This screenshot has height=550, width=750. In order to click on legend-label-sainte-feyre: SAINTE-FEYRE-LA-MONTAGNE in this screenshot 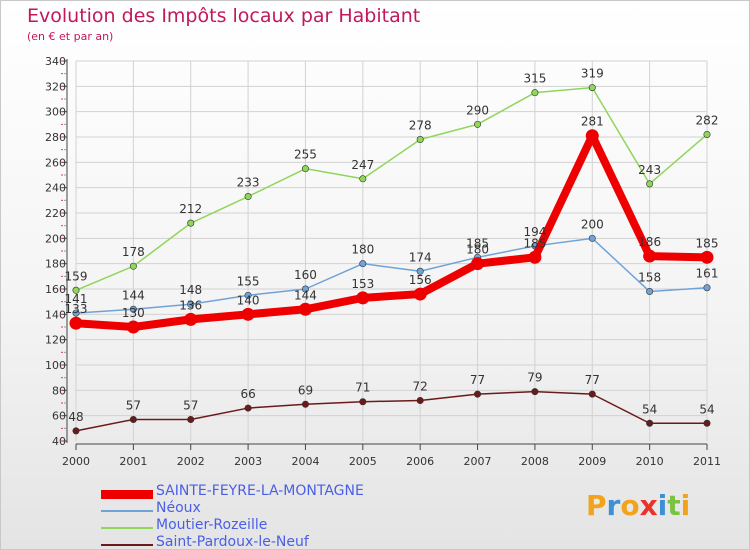, I will do `click(260, 491)`.